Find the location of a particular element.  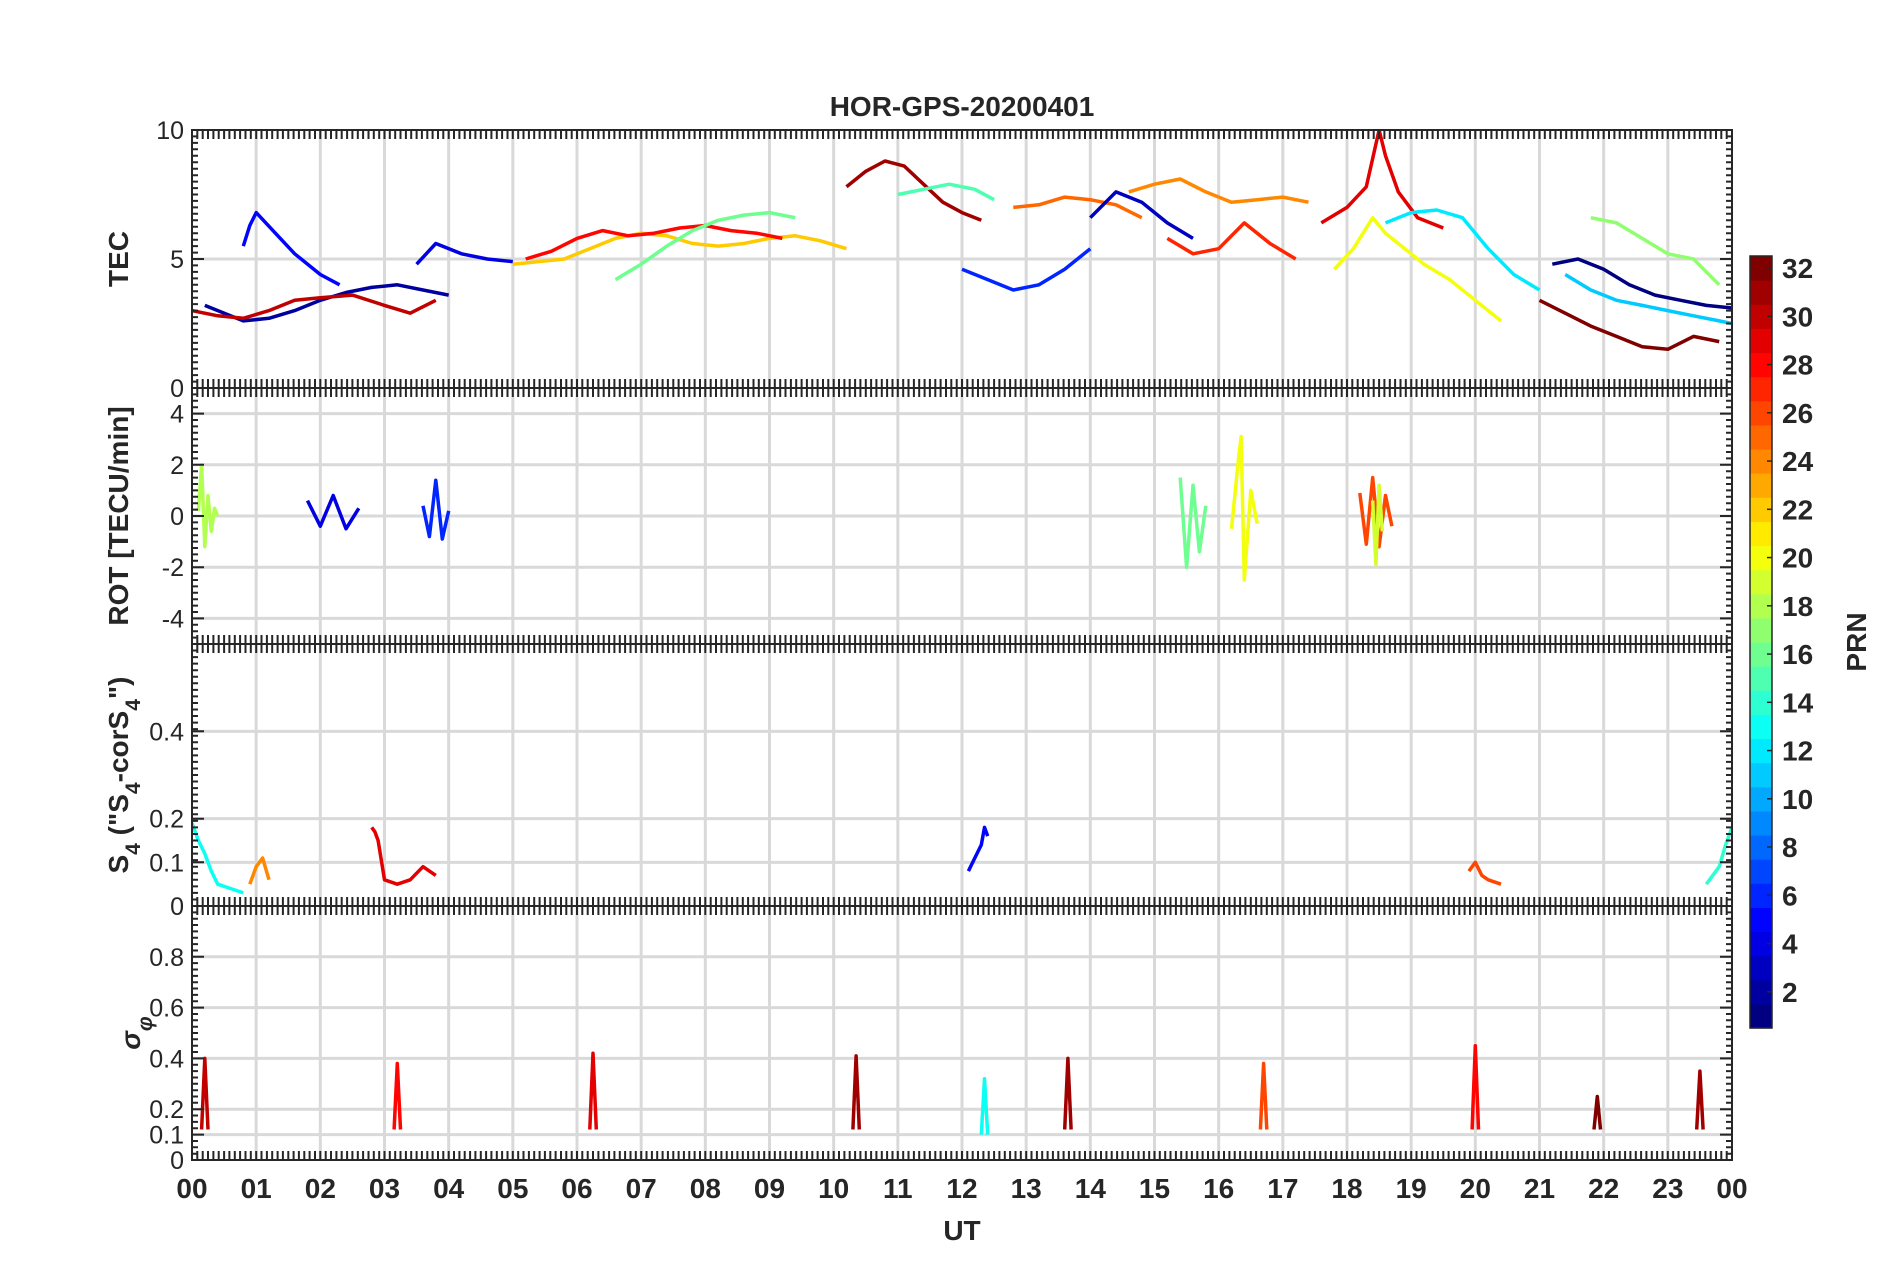

x-tick-label: 07 is located at coordinates (641, 1188).